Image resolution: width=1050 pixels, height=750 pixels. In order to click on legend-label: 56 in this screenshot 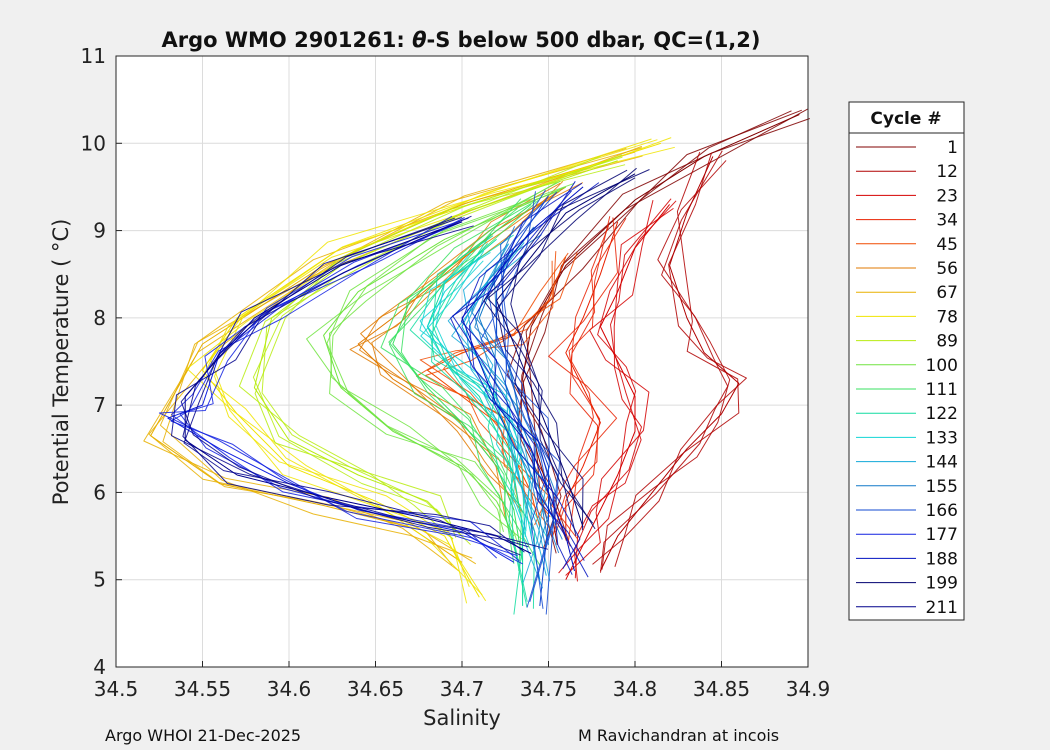, I will do `click(947, 269)`.